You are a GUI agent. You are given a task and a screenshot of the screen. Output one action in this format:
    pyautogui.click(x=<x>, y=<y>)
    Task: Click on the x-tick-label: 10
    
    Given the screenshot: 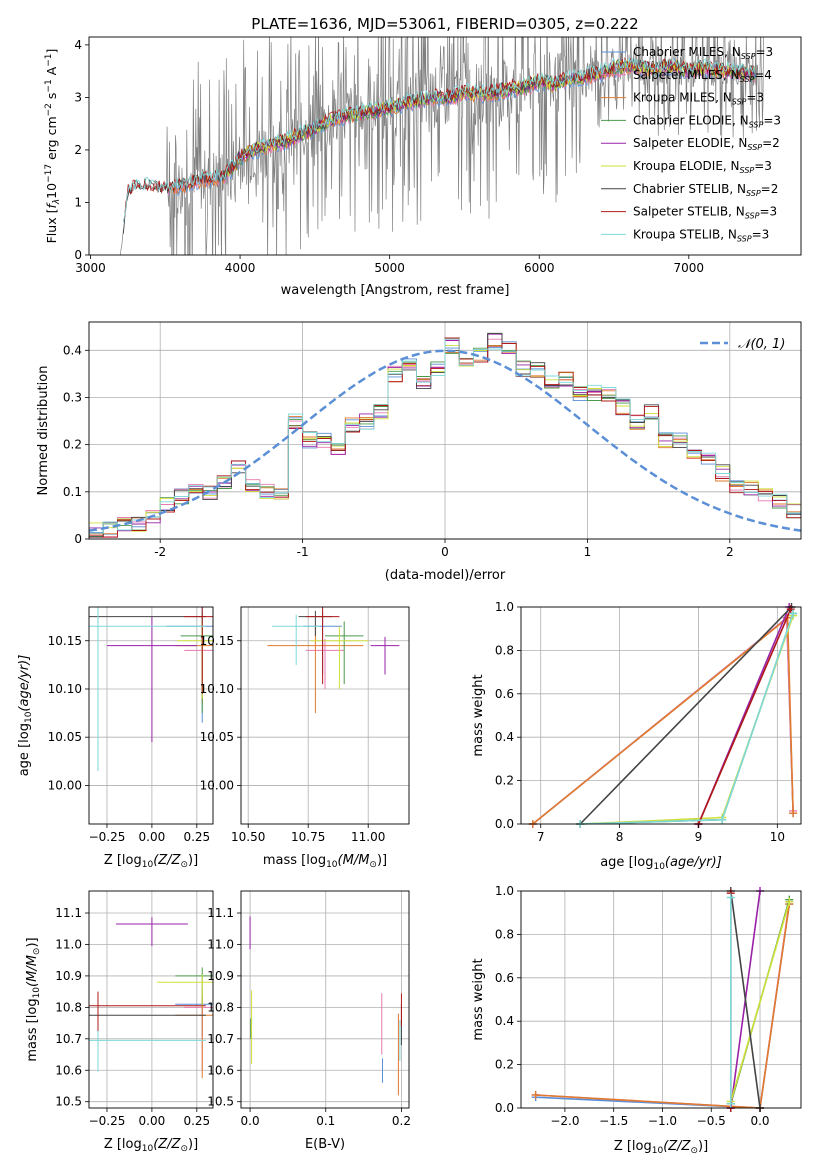 What is the action you would take?
    pyautogui.click(x=777, y=837)
    